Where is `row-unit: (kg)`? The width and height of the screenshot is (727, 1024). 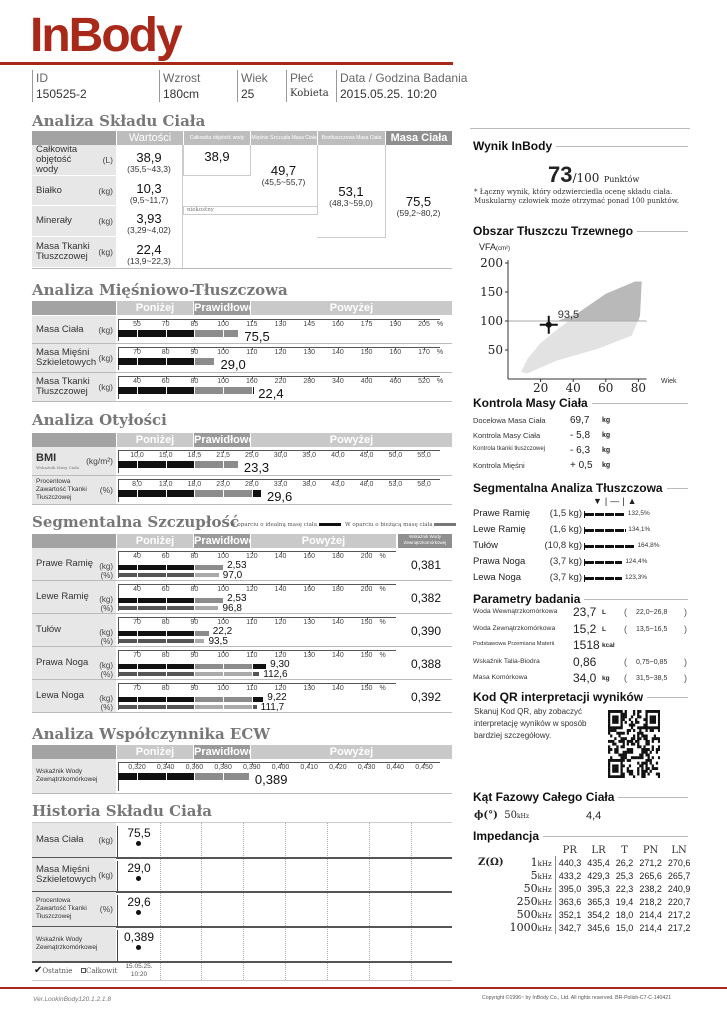
row-unit: (kg) is located at coordinates (105, 358).